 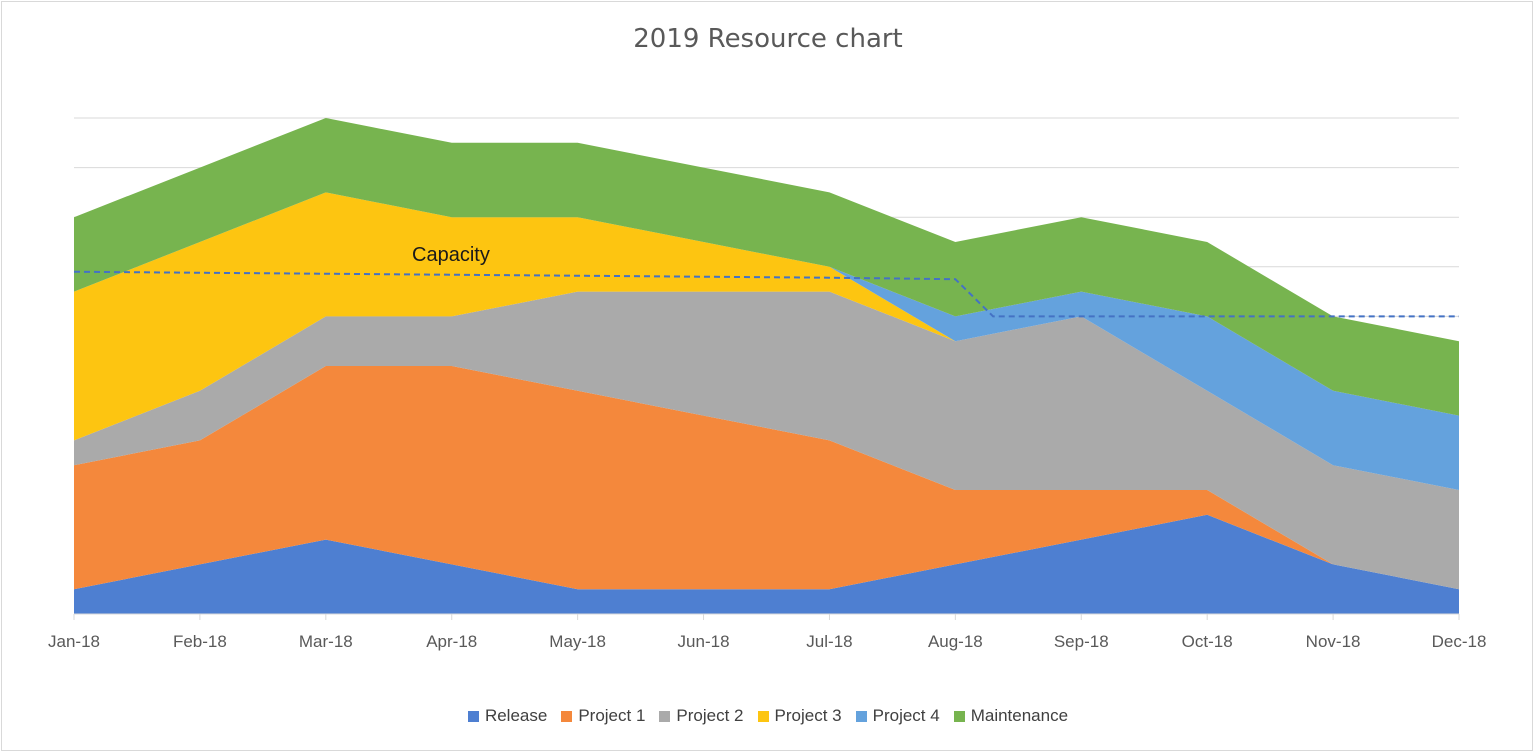 I want to click on legend-item-maintenance: Maintenance, so click(x=1011, y=716).